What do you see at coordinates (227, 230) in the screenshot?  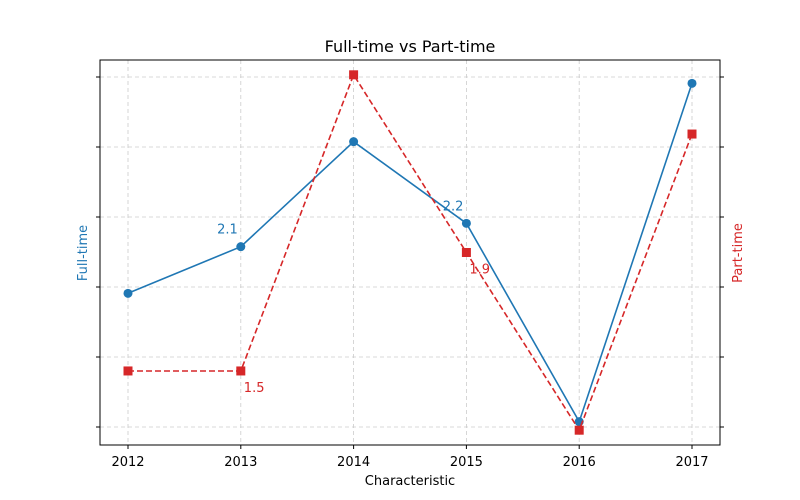 I see `data-label: 2.1` at bounding box center [227, 230].